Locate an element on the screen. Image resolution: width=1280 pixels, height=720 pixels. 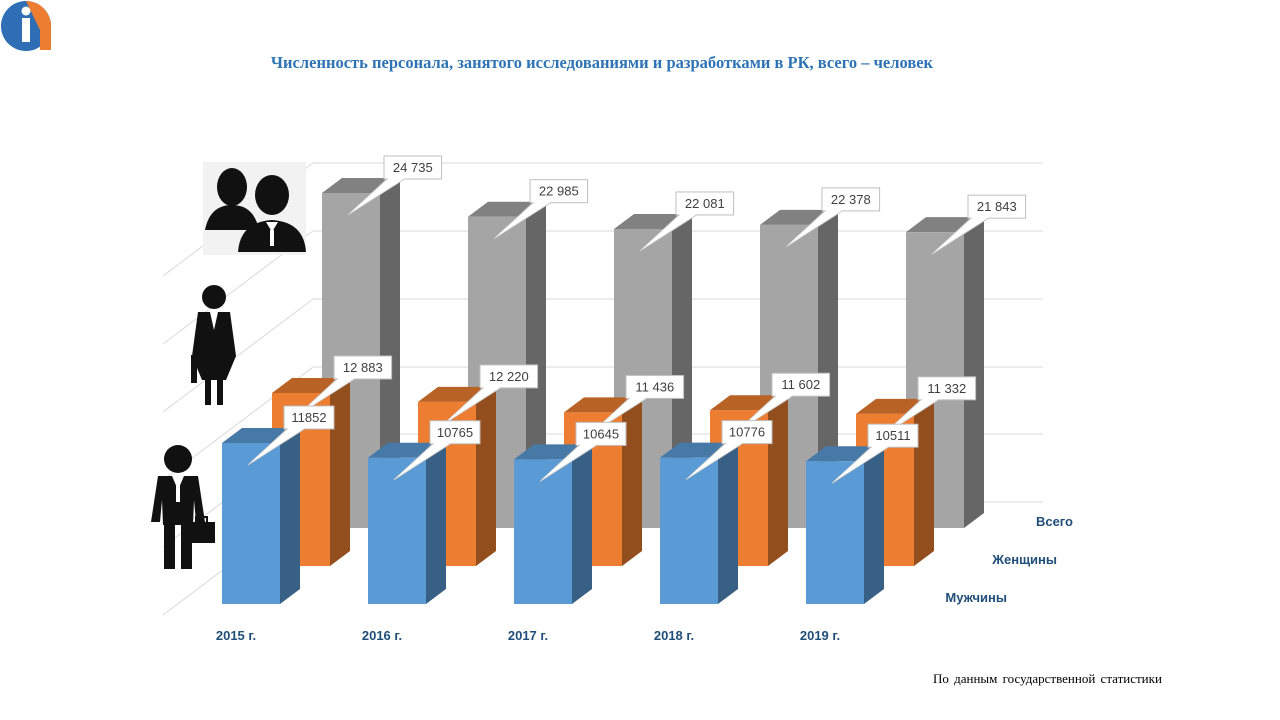
body is located at coordinates (214, 346).